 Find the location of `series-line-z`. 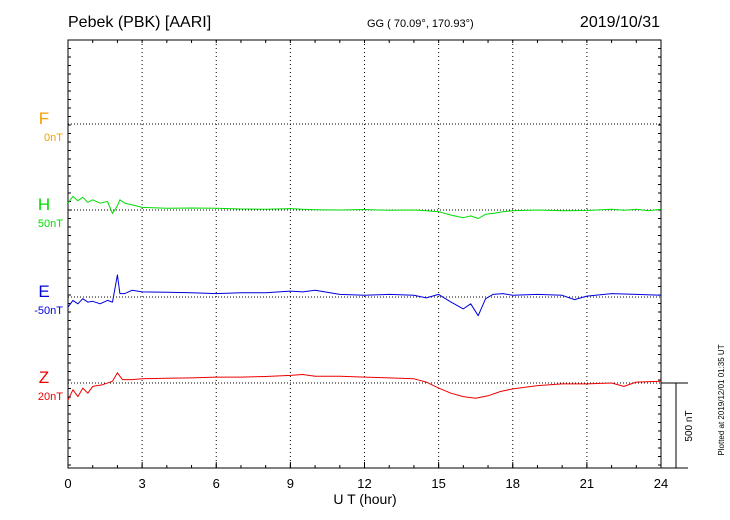

series-line-z is located at coordinates (364, 386).